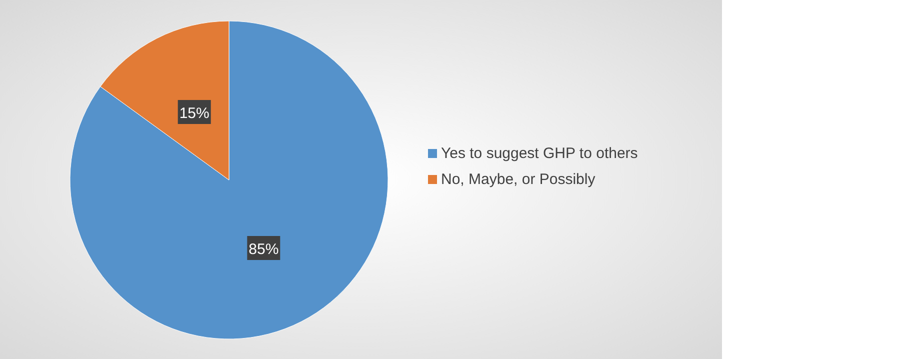  What do you see at coordinates (512, 179) in the screenshot?
I see `legend-item: No, Maybe, or Possibly` at bounding box center [512, 179].